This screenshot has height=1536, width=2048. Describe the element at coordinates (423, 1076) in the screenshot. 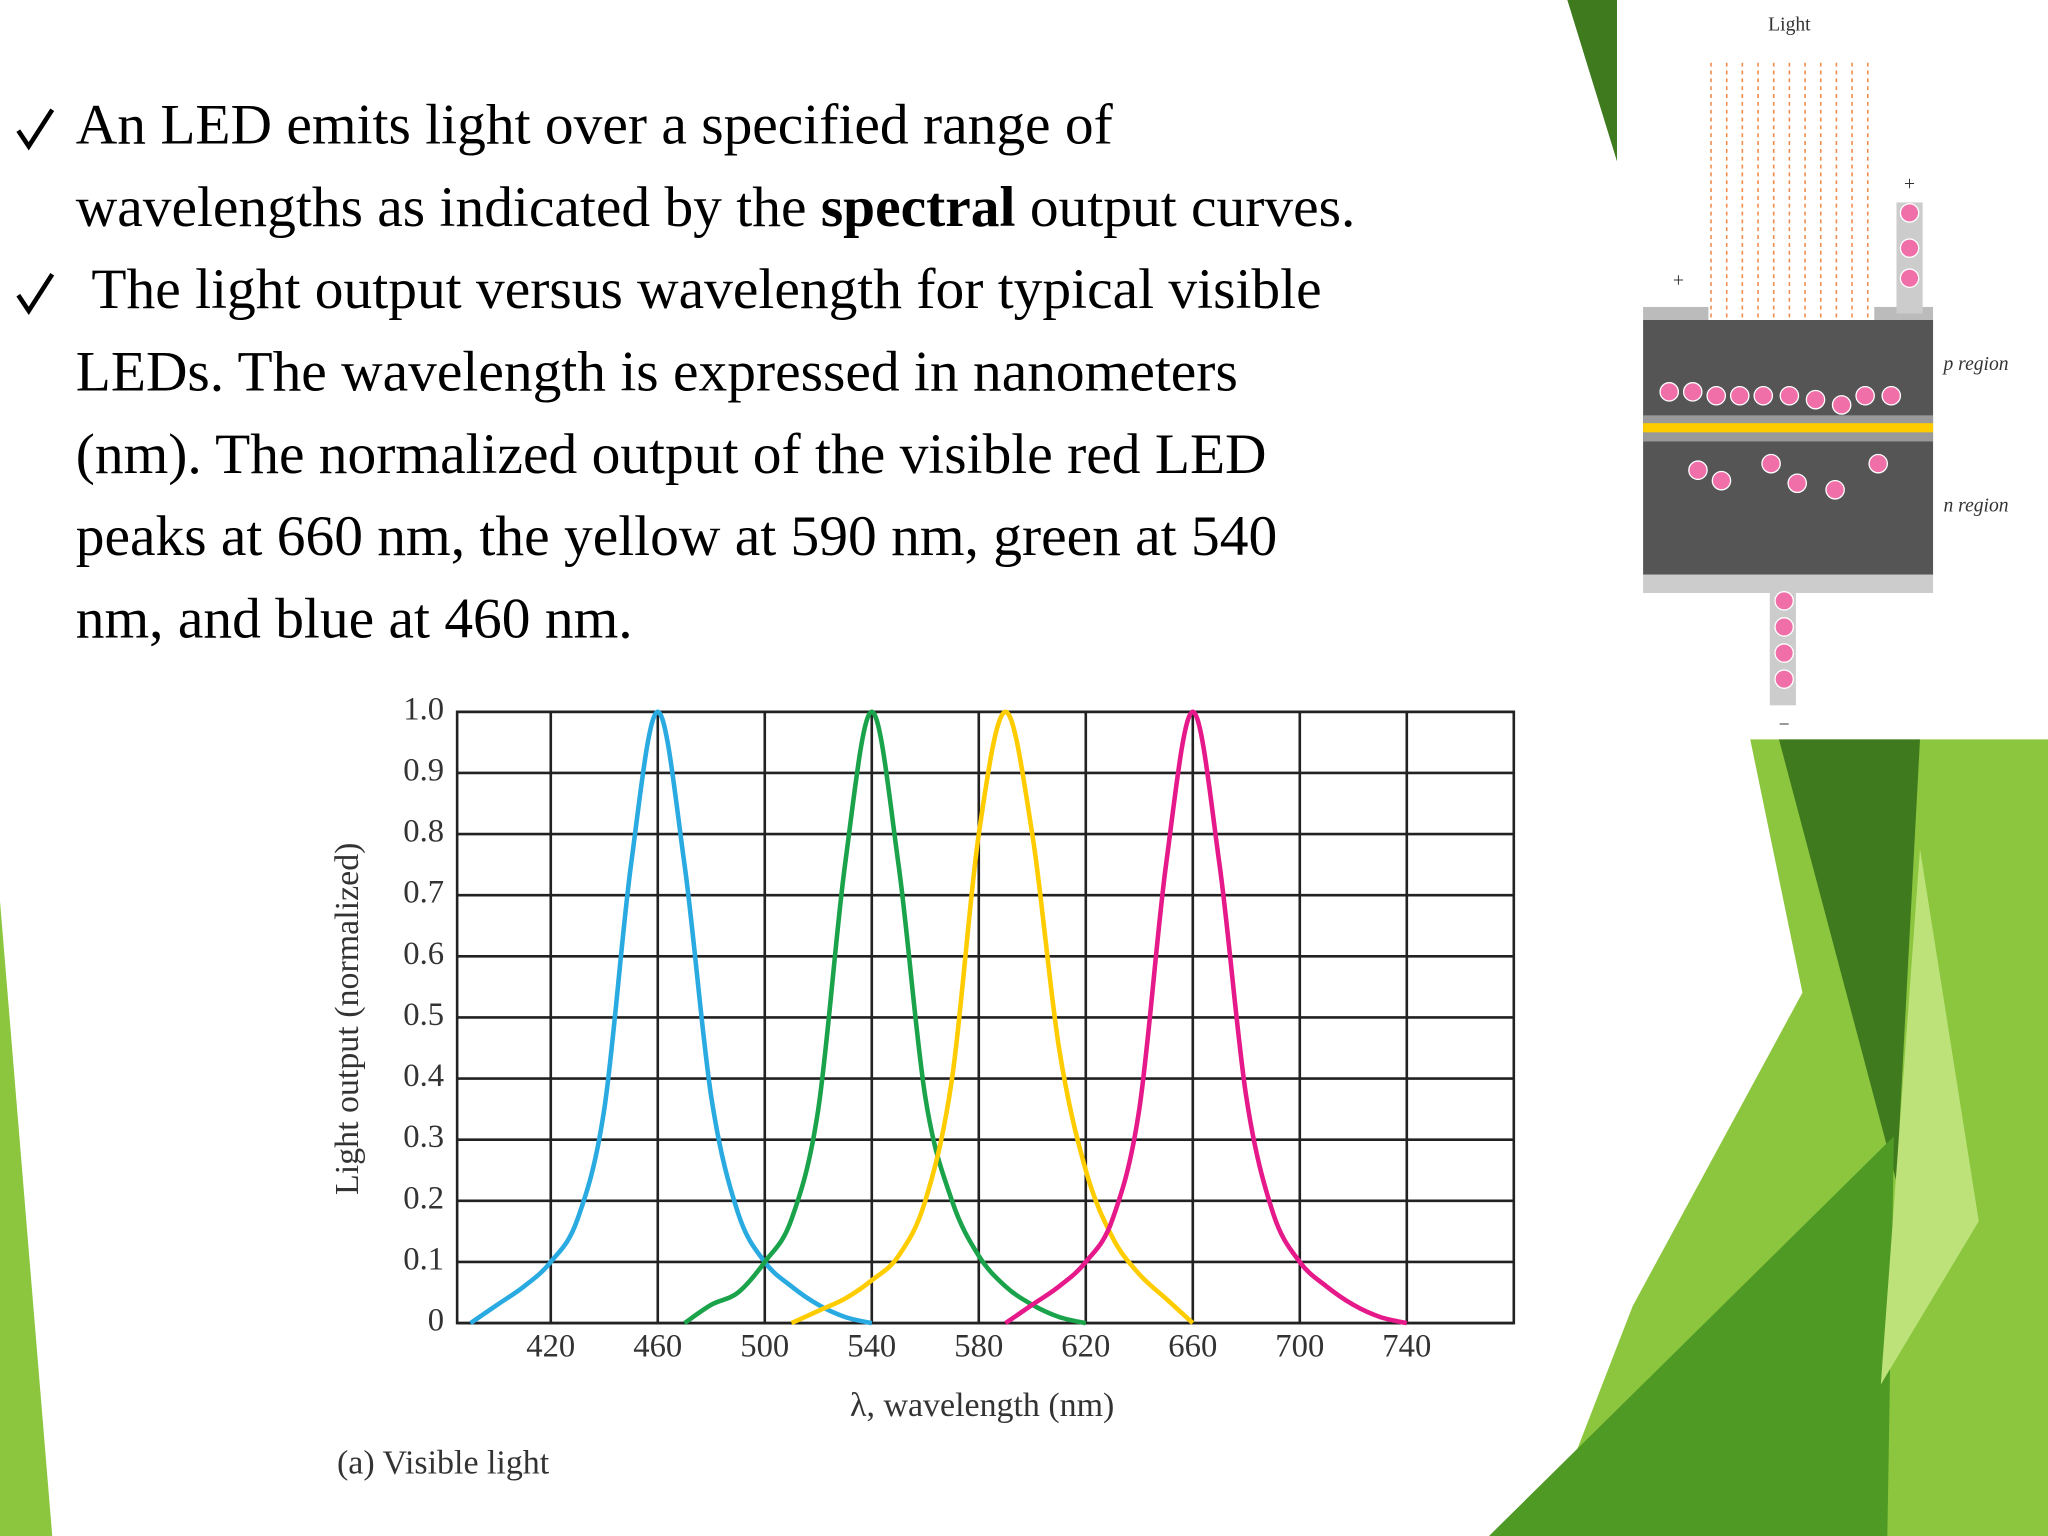

I see `y-tick-label: 0.4` at that location.